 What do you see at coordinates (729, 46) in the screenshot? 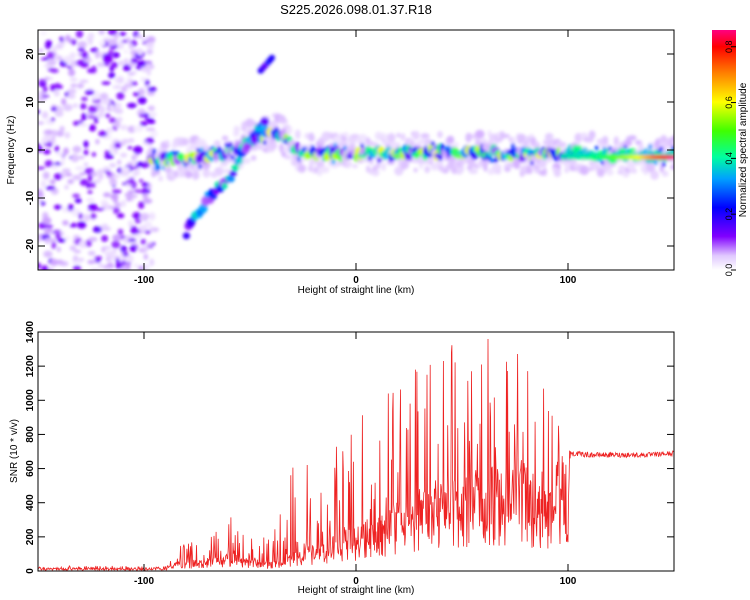
I see `colorbar-tick-label: 0.8` at bounding box center [729, 46].